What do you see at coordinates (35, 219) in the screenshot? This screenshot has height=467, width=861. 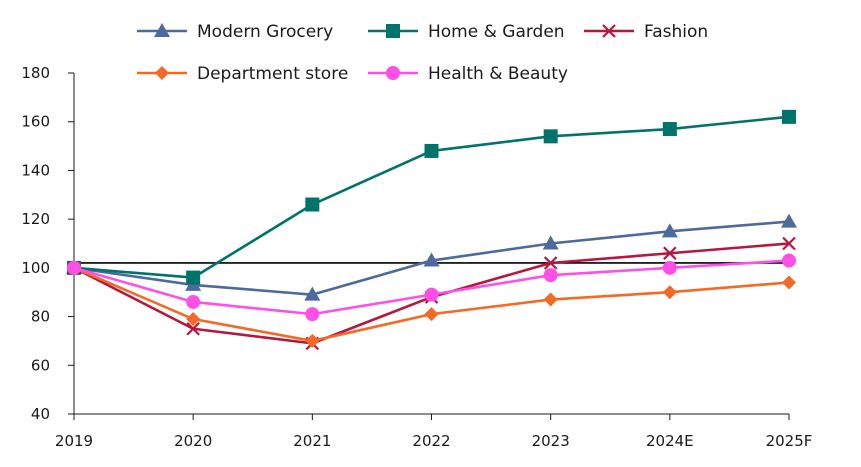 I see `y-tick-label: 120` at bounding box center [35, 219].